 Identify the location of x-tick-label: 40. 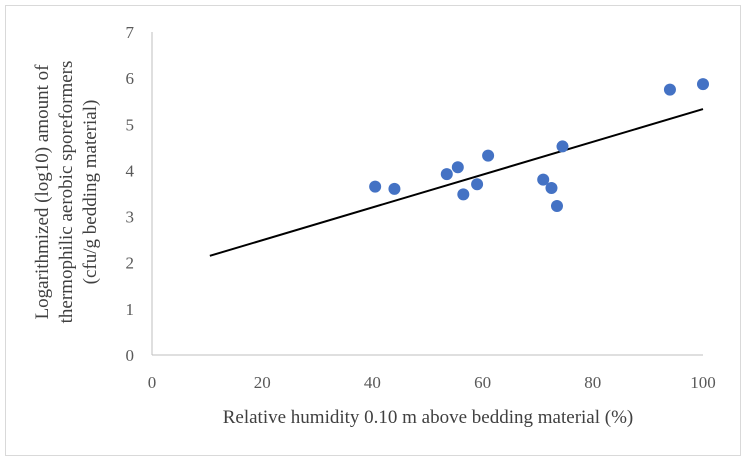
(372, 382).